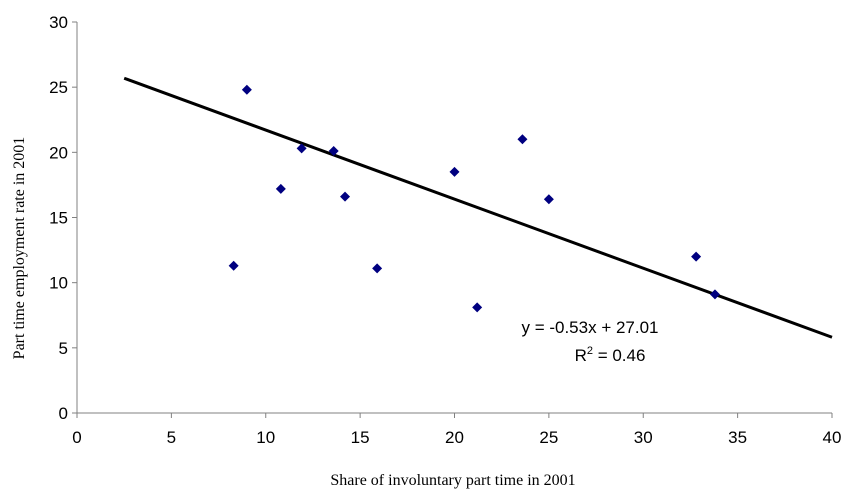 The image size is (846, 493). What do you see at coordinates (737, 437) in the screenshot?
I see `x-tick-label: 35` at bounding box center [737, 437].